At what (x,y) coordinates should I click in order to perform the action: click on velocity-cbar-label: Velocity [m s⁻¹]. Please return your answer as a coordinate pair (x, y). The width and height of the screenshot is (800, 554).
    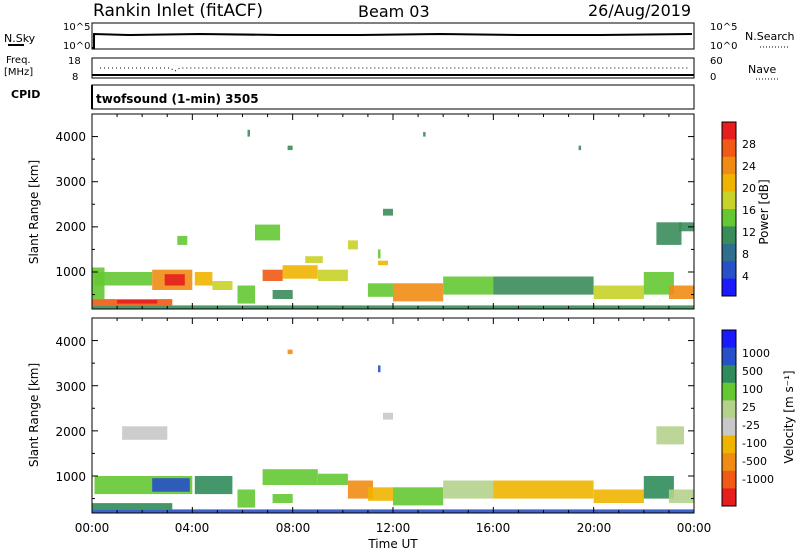
    Looking at the image, I should click on (789, 416).